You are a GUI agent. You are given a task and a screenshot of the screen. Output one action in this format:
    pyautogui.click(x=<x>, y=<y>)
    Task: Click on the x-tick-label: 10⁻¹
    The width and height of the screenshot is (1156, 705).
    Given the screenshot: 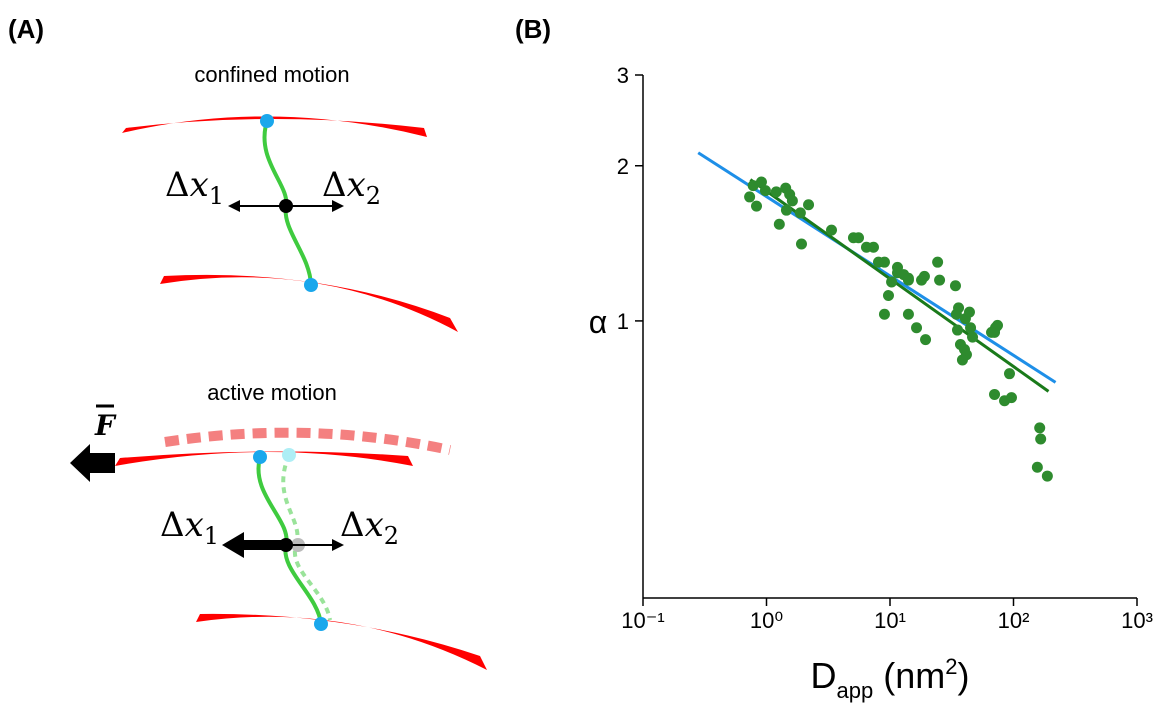 What is the action you would take?
    pyautogui.click(x=642, y=620)
    